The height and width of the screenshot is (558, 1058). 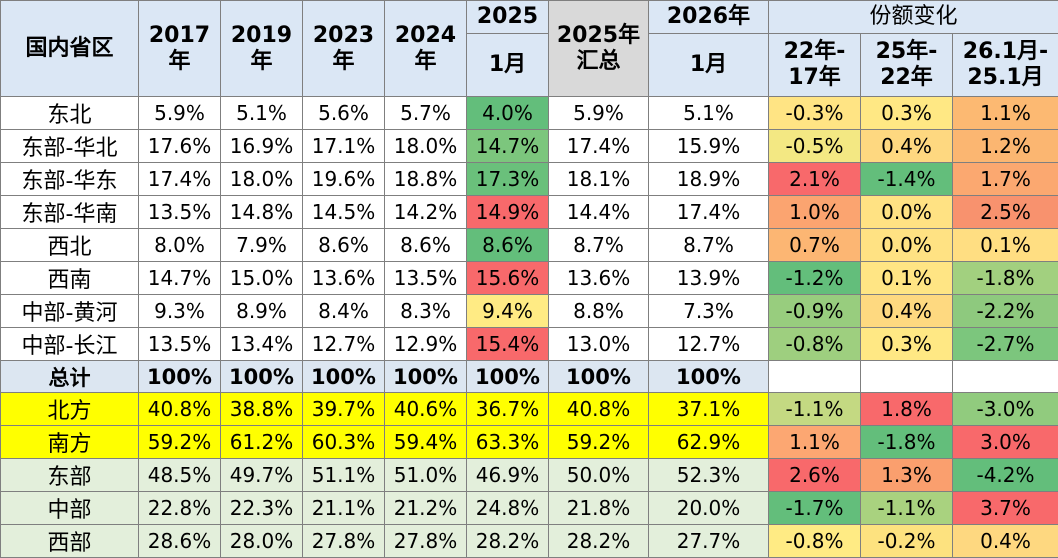 What do you see at coordinates (709, 146) in the screenshot?
I see `value-cell: 15.9%` at bounding box center [709, 146].